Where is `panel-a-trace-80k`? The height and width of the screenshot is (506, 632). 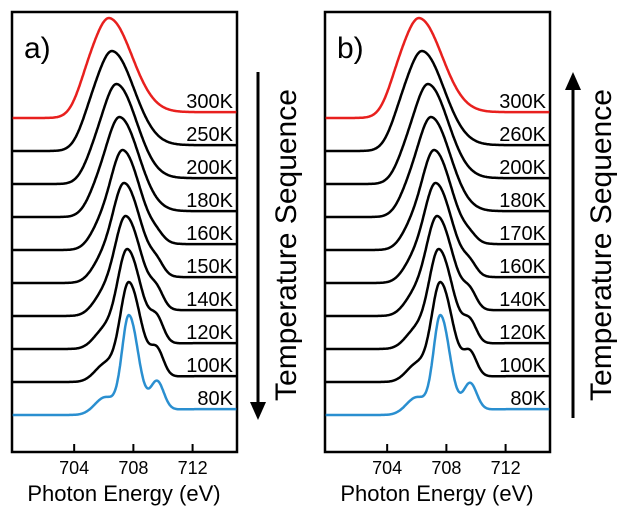 panel-a-trace-80k is located at coordinates (124, 365).